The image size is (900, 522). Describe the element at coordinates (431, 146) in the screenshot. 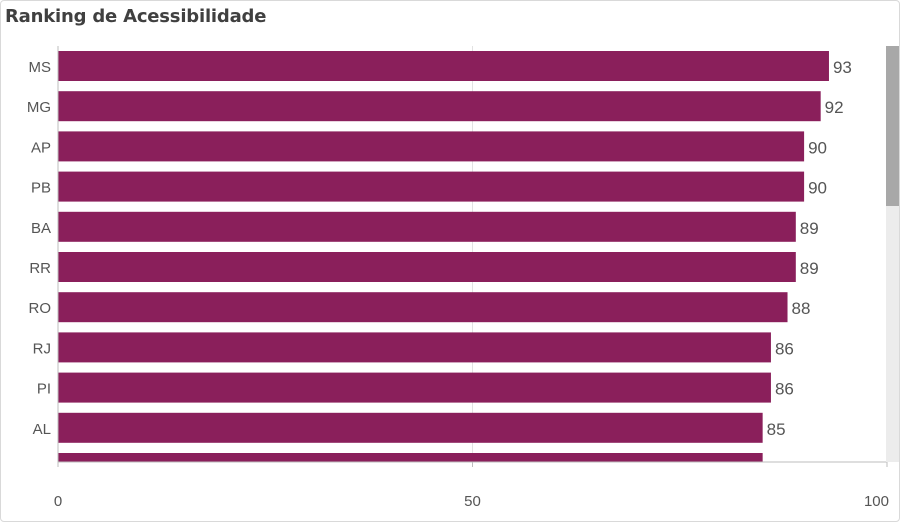

I see `bar-ap` at that location.